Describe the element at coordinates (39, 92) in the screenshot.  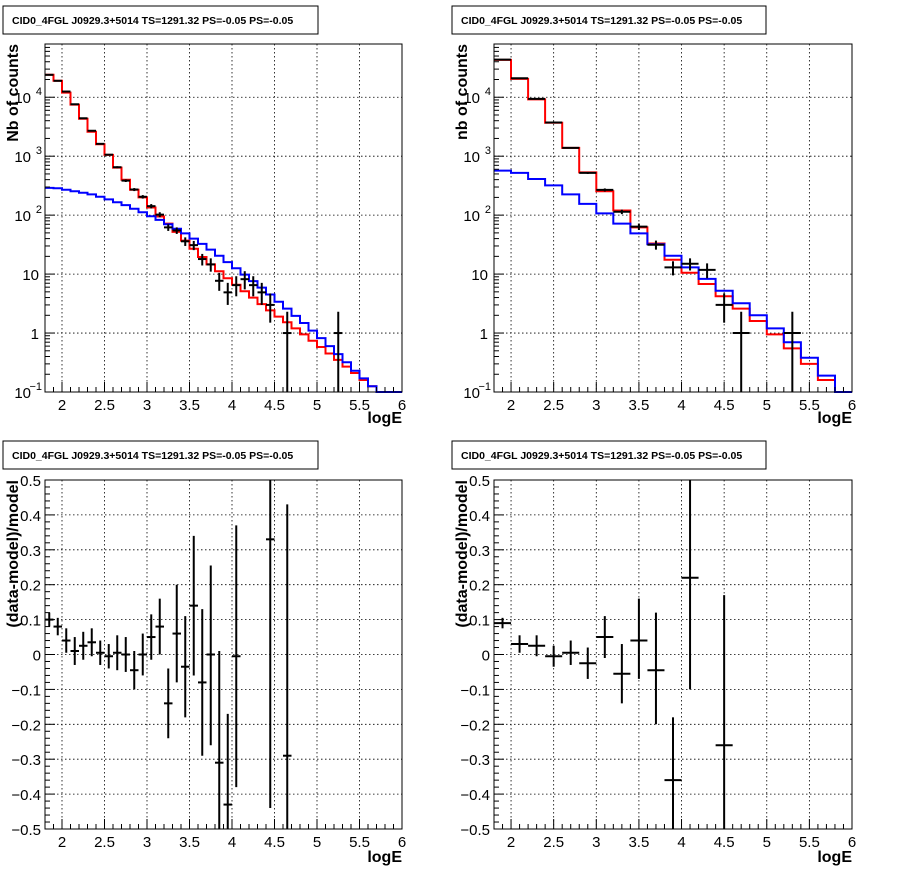
I see `y-tick-exponent: 4` at that location.